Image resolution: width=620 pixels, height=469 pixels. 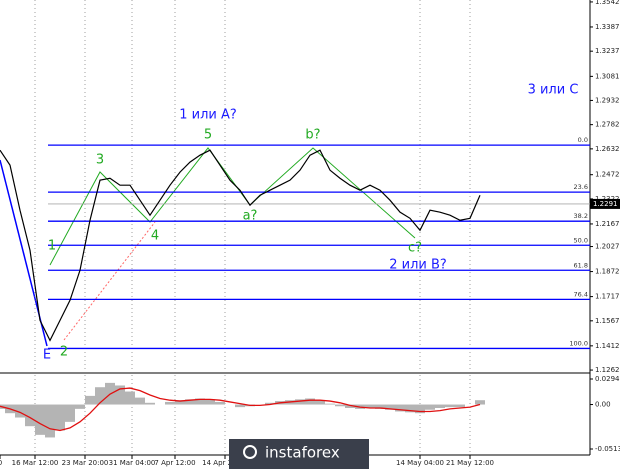 What do you see at coordinates (607, 272) in the screenshot?
I see `y-tick-label: 1.1872` at bounding box center [607, 272].